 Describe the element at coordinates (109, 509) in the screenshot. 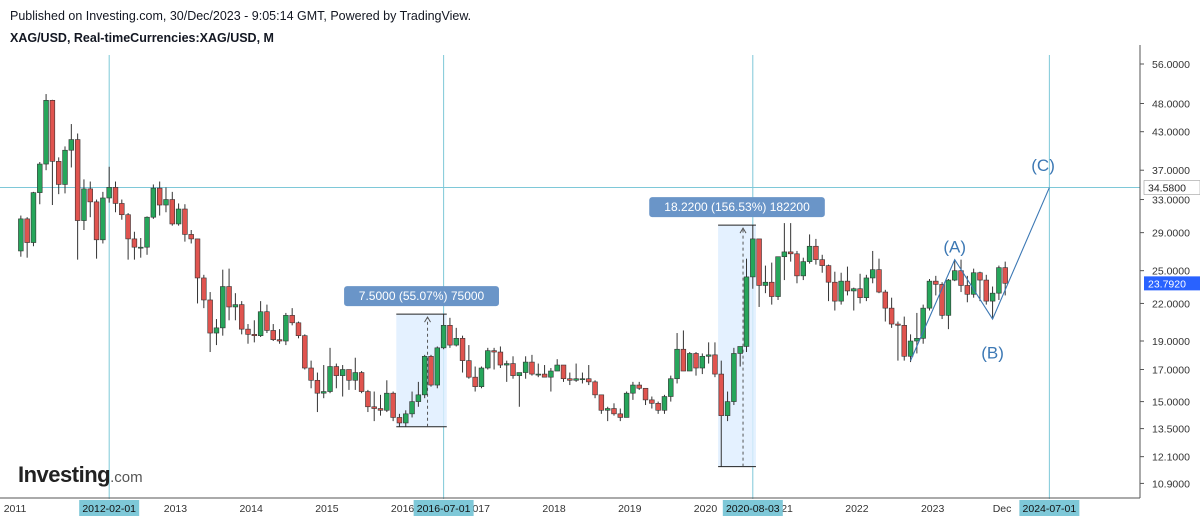

I see `time-highlight-label-1: 2012-02-01` at that location.